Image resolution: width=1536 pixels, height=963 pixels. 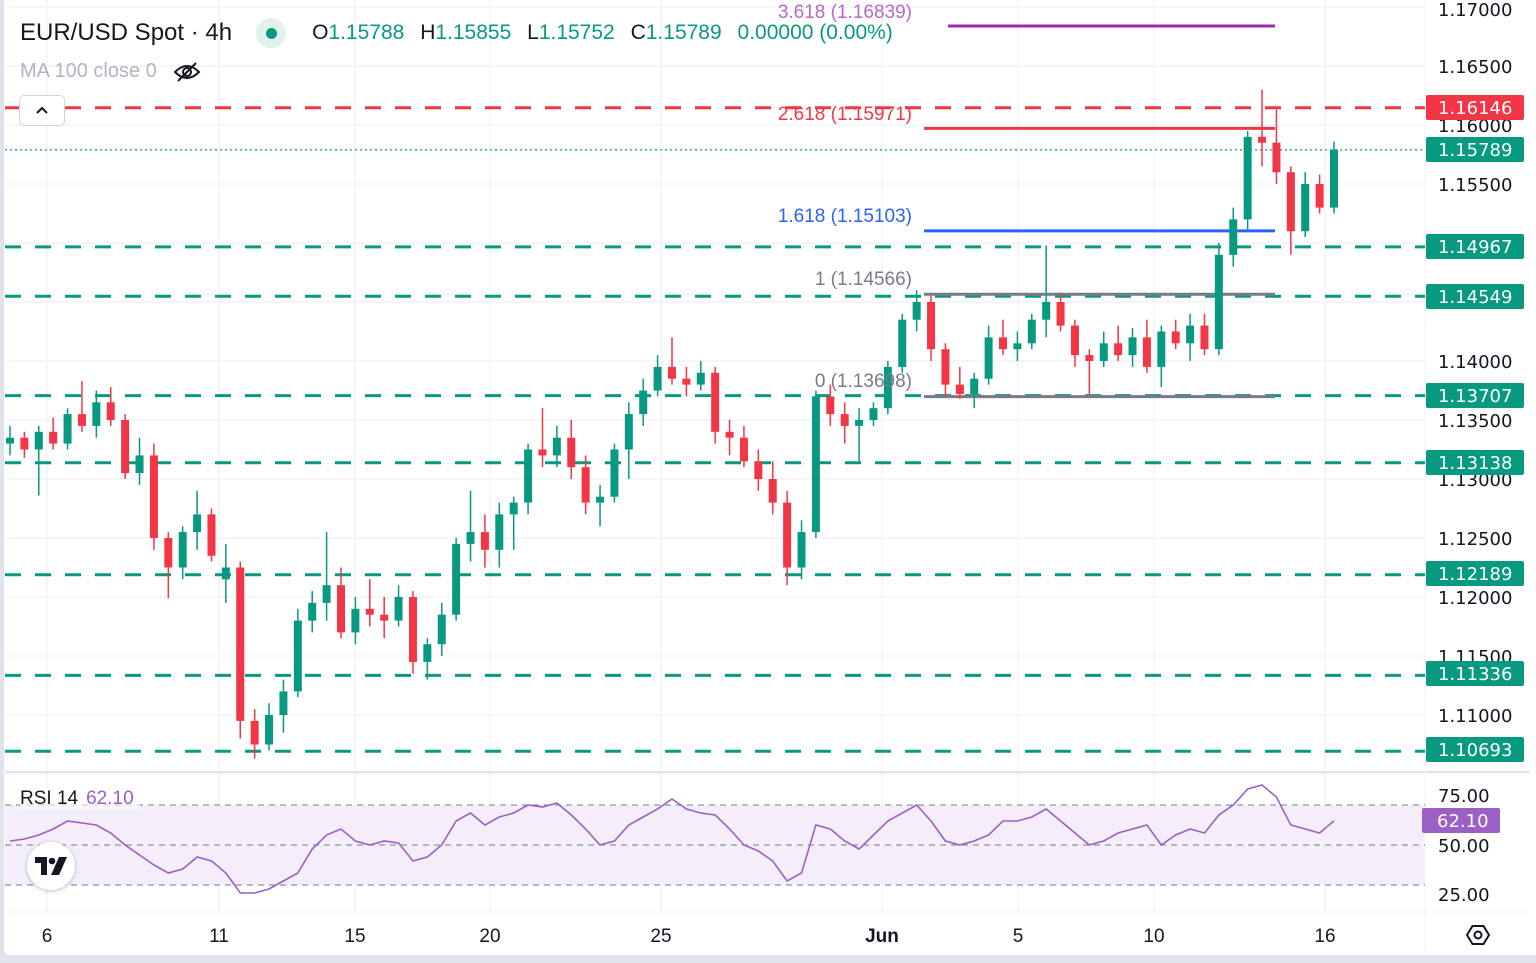 What do you see at coordinates (320, 32) in the screenshot?
I see `open-label: O` at bounding box center [320, 32].